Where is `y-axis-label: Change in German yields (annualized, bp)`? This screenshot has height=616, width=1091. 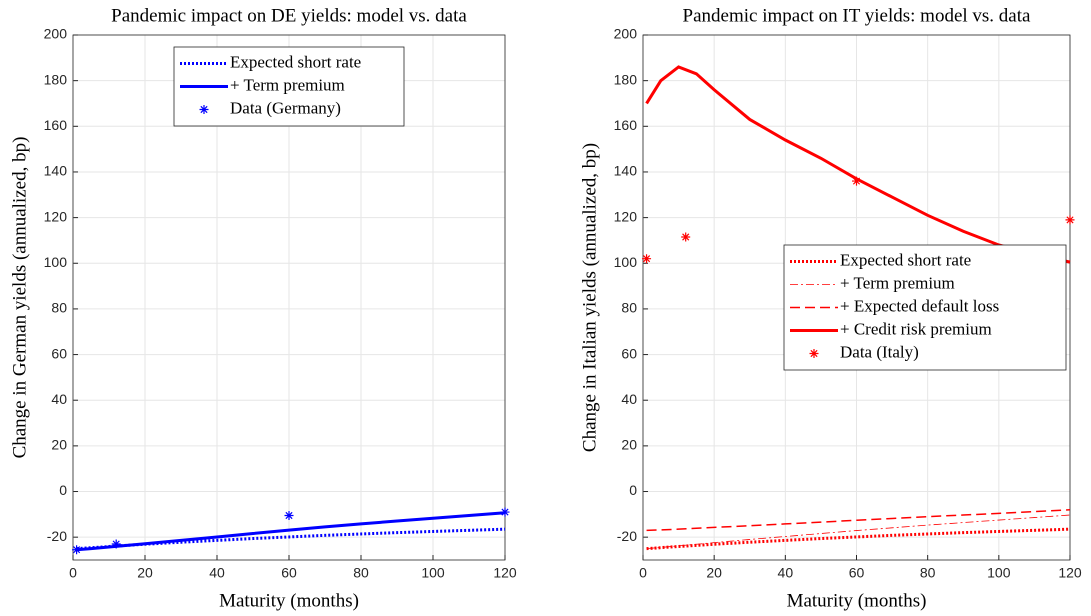 y-axis-label: Change in German yields (annualized, bp) is located at coordinates (19, 298).